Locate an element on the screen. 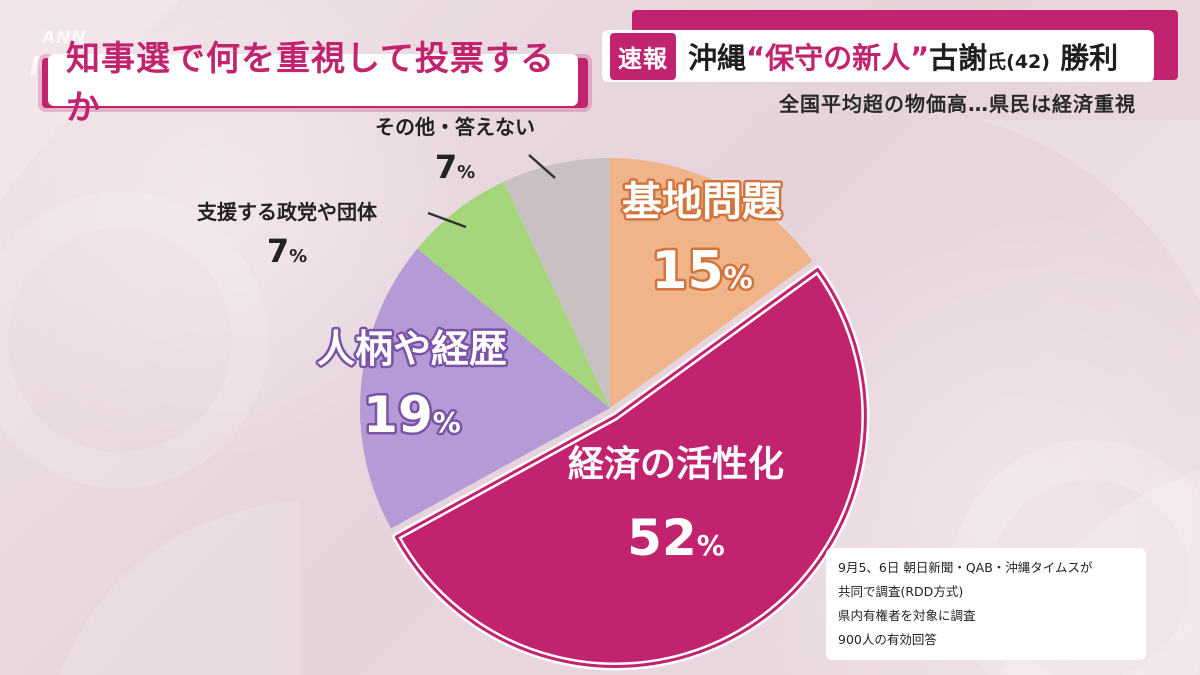 The image size is (1200, 675). headline-box: 速報 沖縄“保守の新人”古謝氏(42) 勝利 is located at coordinates (878, 56).